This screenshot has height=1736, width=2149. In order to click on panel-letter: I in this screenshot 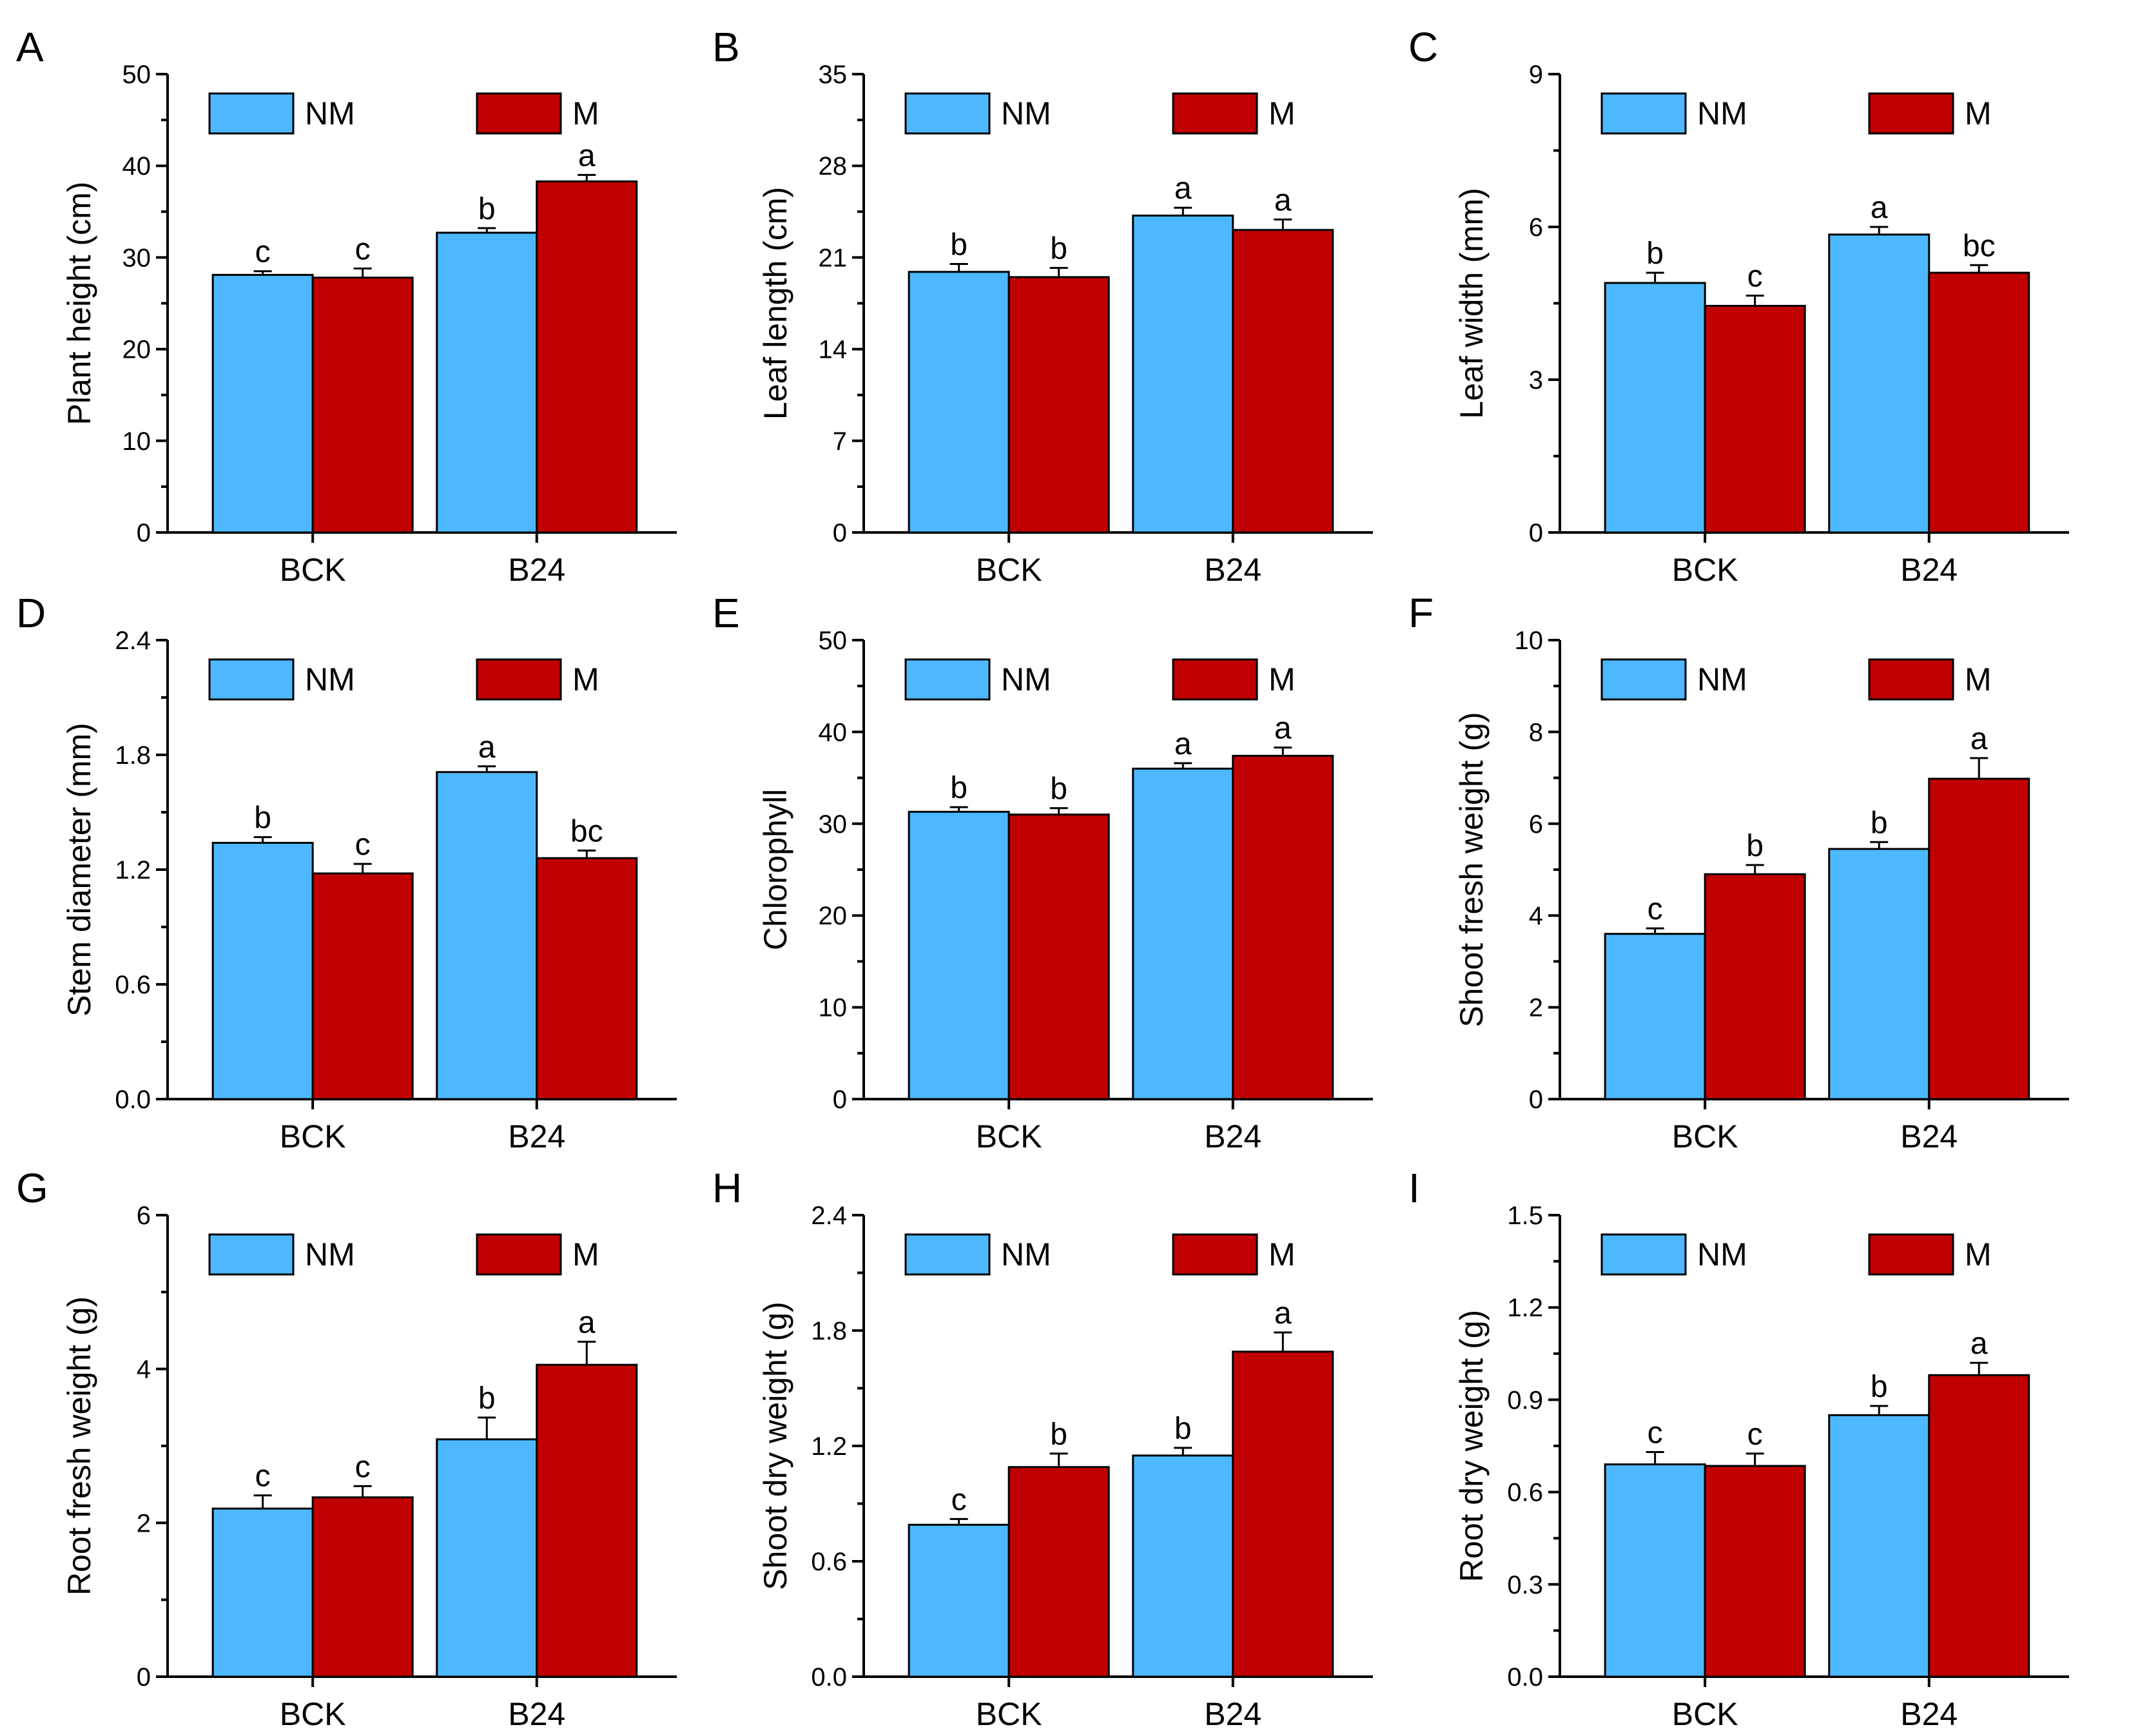, I will do `click(1414, 1188)`.